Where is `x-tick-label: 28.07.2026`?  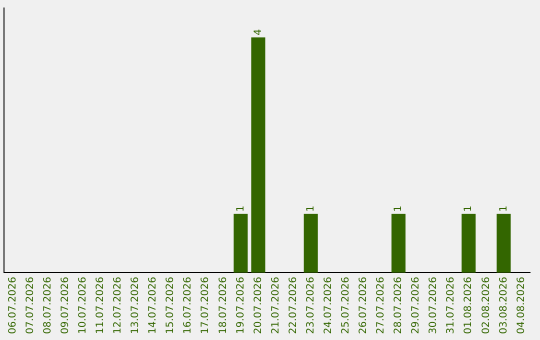 x-tick-label: 28.07.2026 is located at coordinates (398, 305).